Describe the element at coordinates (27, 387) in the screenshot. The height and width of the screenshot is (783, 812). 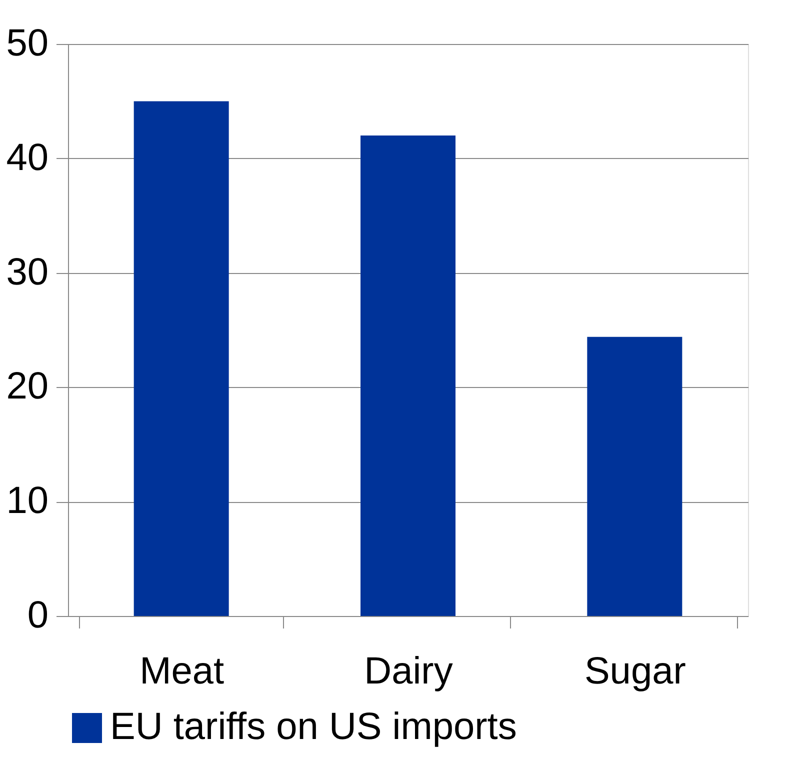
I see `y-tick-label: 20` at that location.